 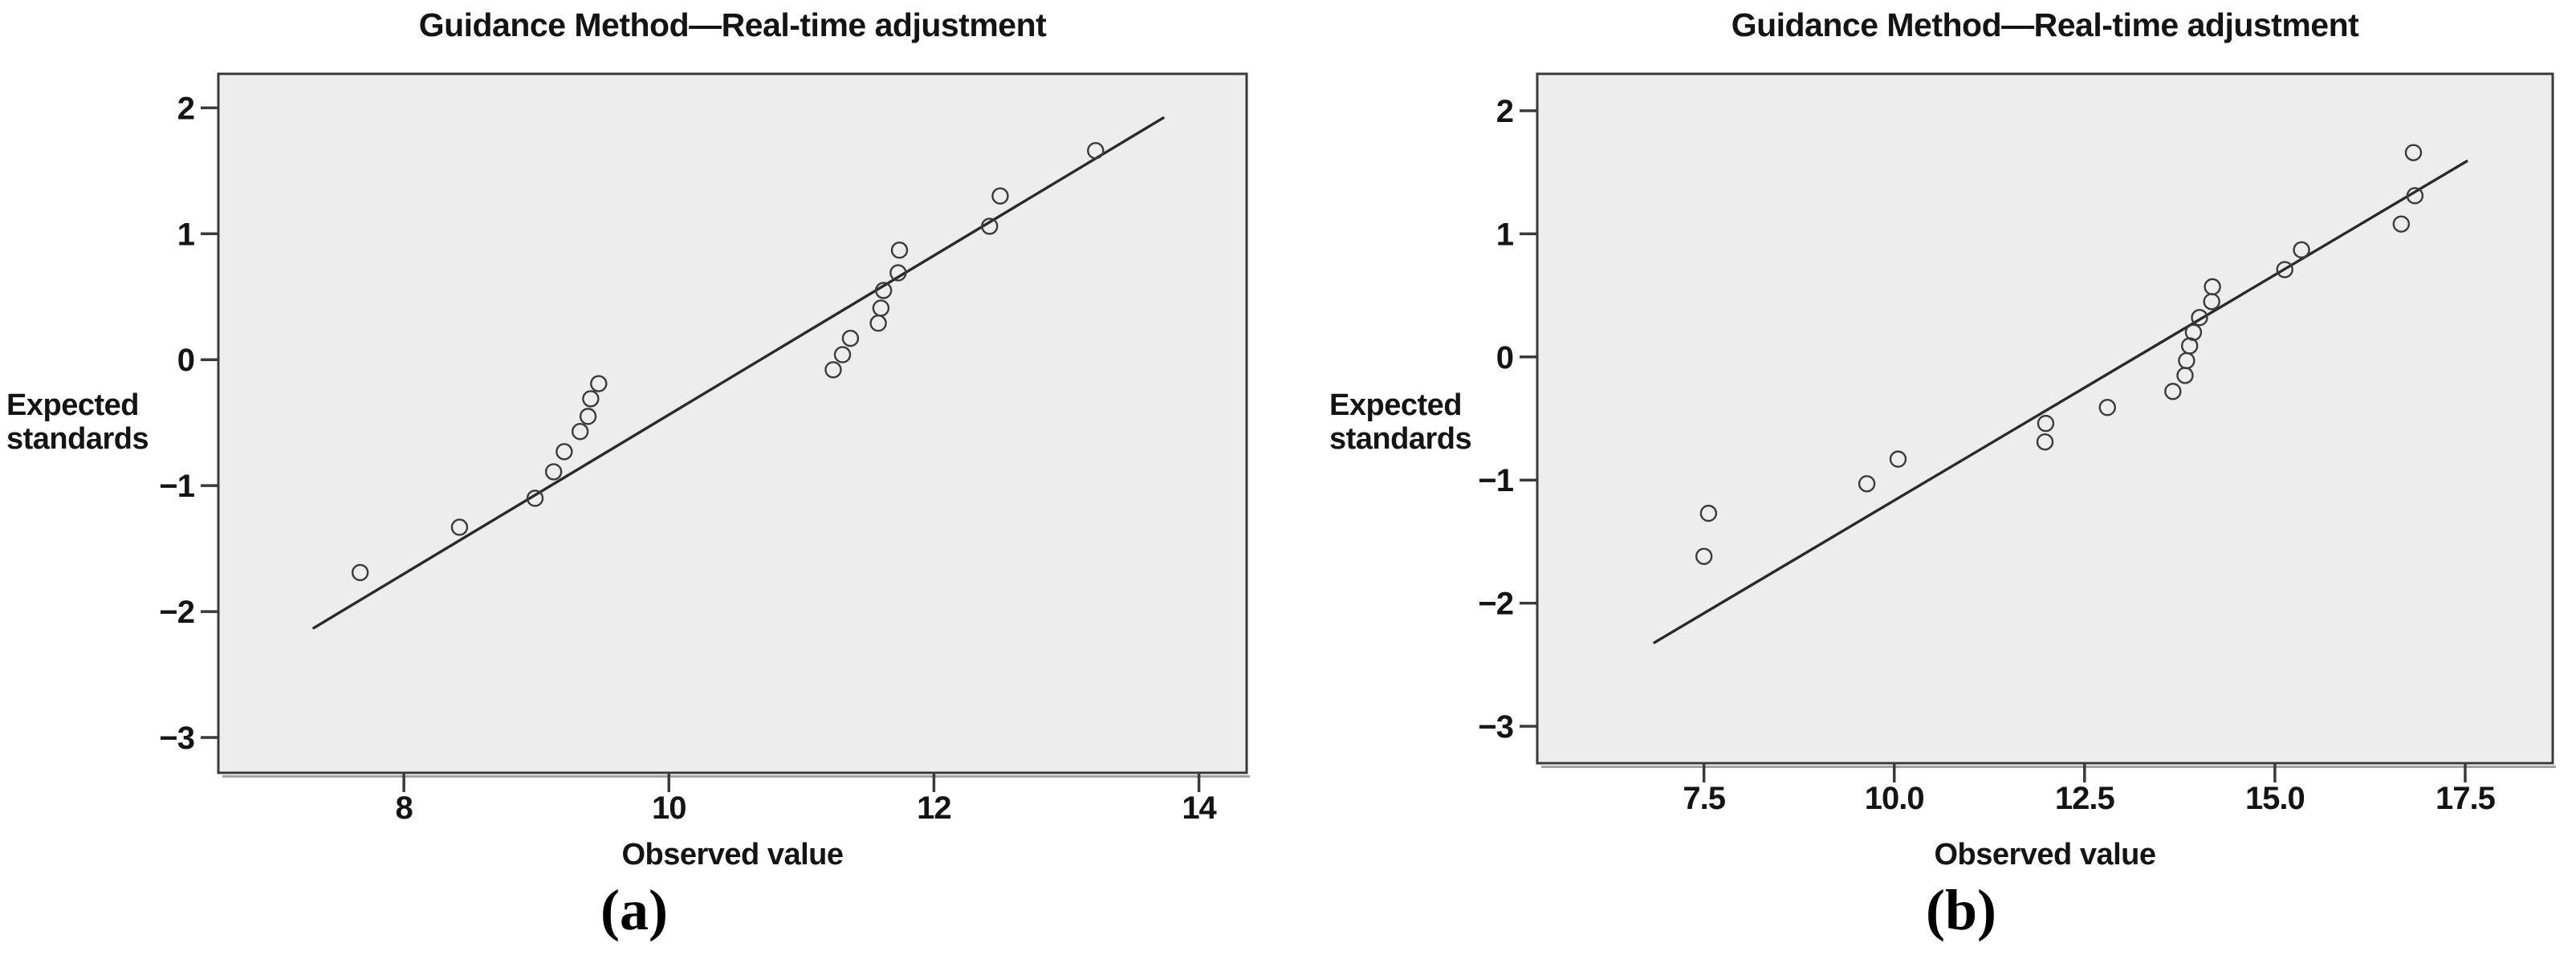 I want to click on x-tick-label: 12.5, so click(x=2085, y=798).